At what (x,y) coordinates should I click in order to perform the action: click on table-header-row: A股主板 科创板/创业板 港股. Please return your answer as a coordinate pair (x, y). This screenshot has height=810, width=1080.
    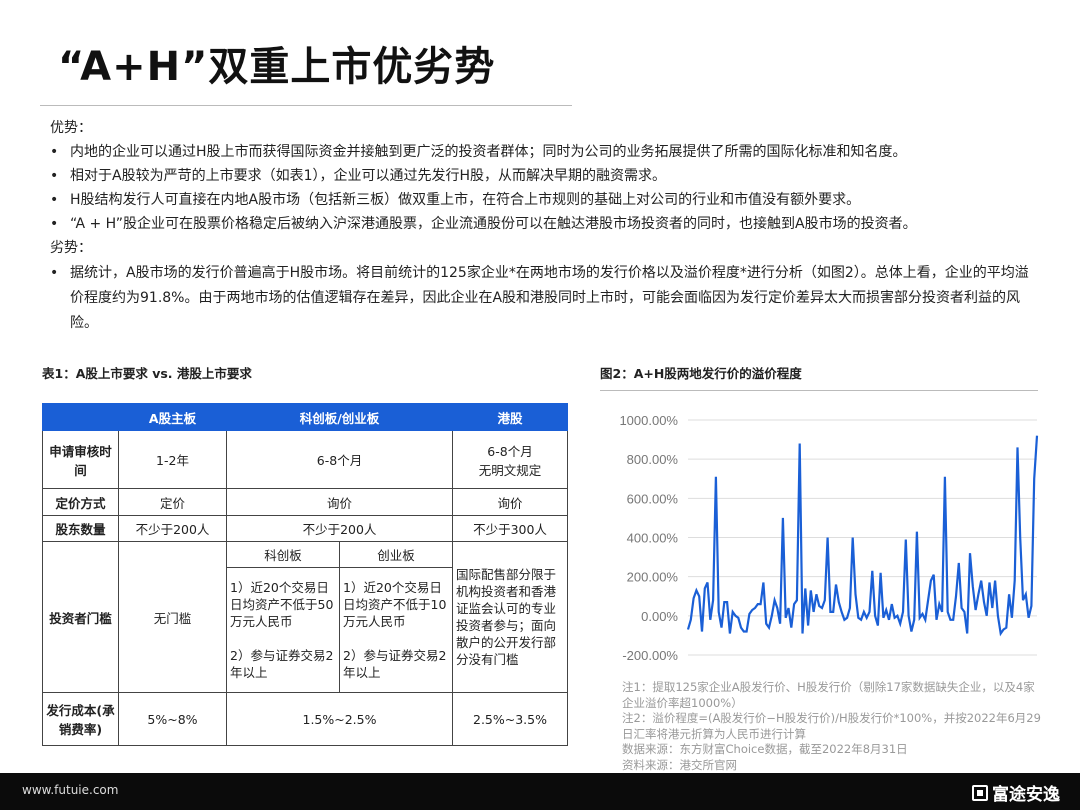
    Looking at the image, I should click on (305, 417).